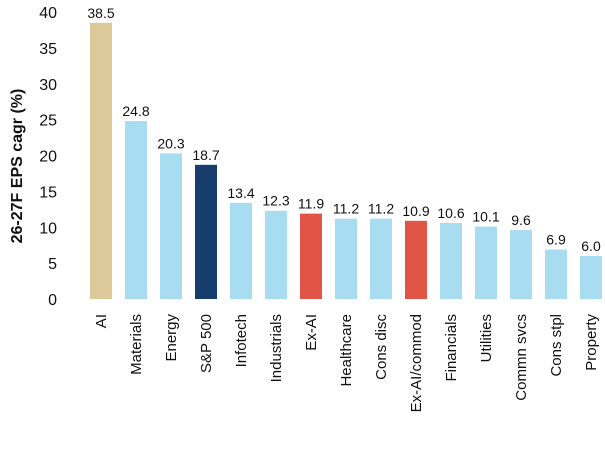  Describe the element at coordinates (52, 300) in the screenshot. I see `y-tick-label: 0` at that location.